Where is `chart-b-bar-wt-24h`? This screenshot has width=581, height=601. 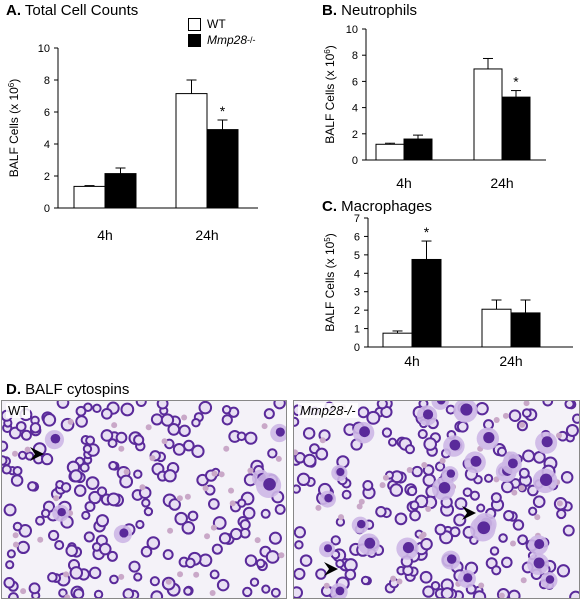 chart-b-bar-wt-24h is located at coordinates (488, 114).